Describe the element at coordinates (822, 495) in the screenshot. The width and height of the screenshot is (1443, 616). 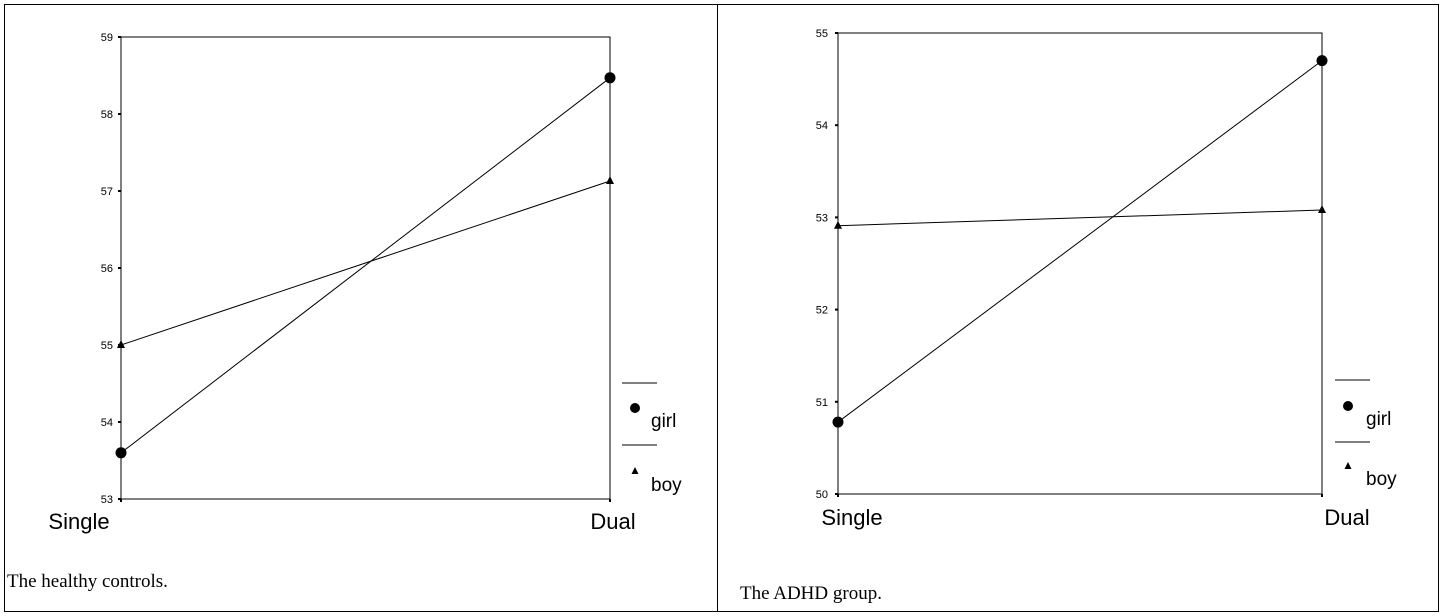
I see `y-tick-label: 50` at that location.